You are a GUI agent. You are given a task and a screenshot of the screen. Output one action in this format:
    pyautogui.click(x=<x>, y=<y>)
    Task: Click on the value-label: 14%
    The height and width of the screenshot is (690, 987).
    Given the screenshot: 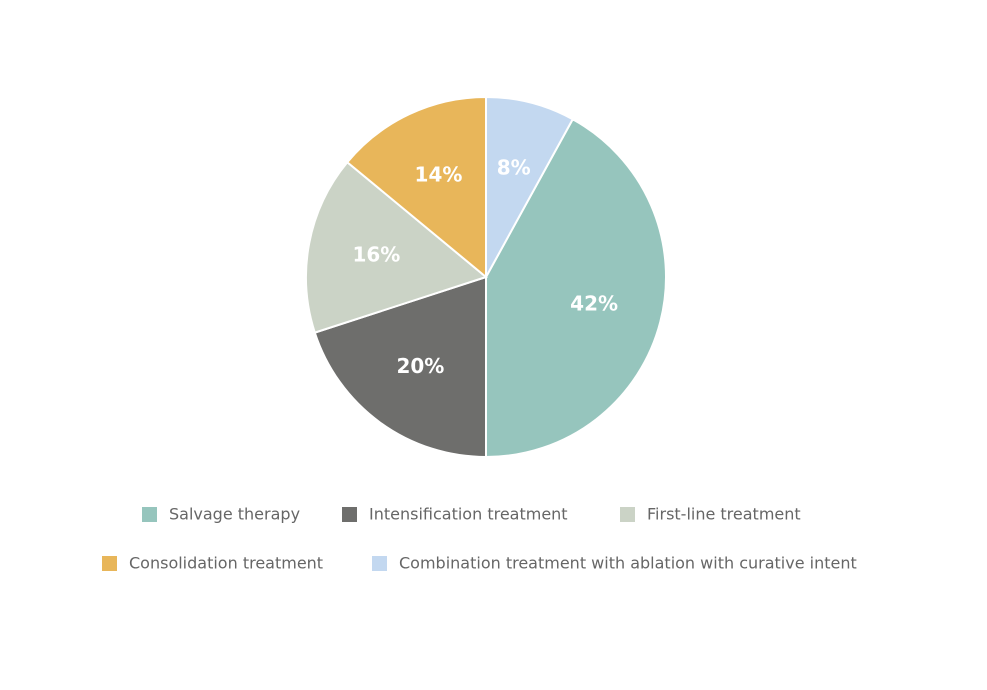 What is the action you would take?
    pyautogui.click(x=439, y=175)
    